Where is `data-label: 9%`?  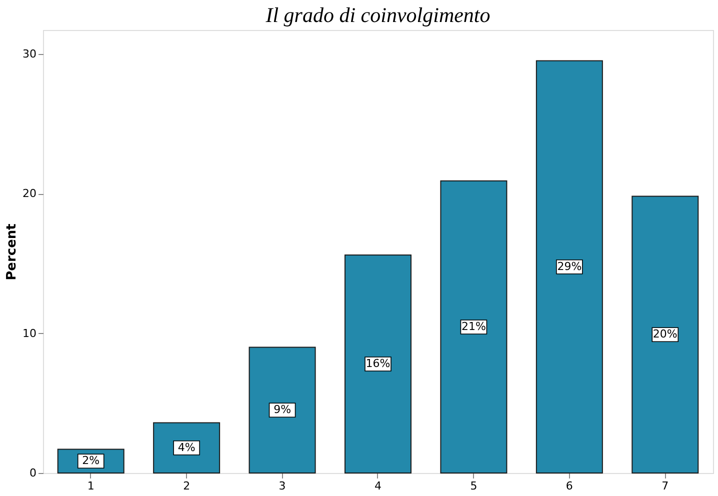 data-label: 9% is located at coordinates (283, 409).